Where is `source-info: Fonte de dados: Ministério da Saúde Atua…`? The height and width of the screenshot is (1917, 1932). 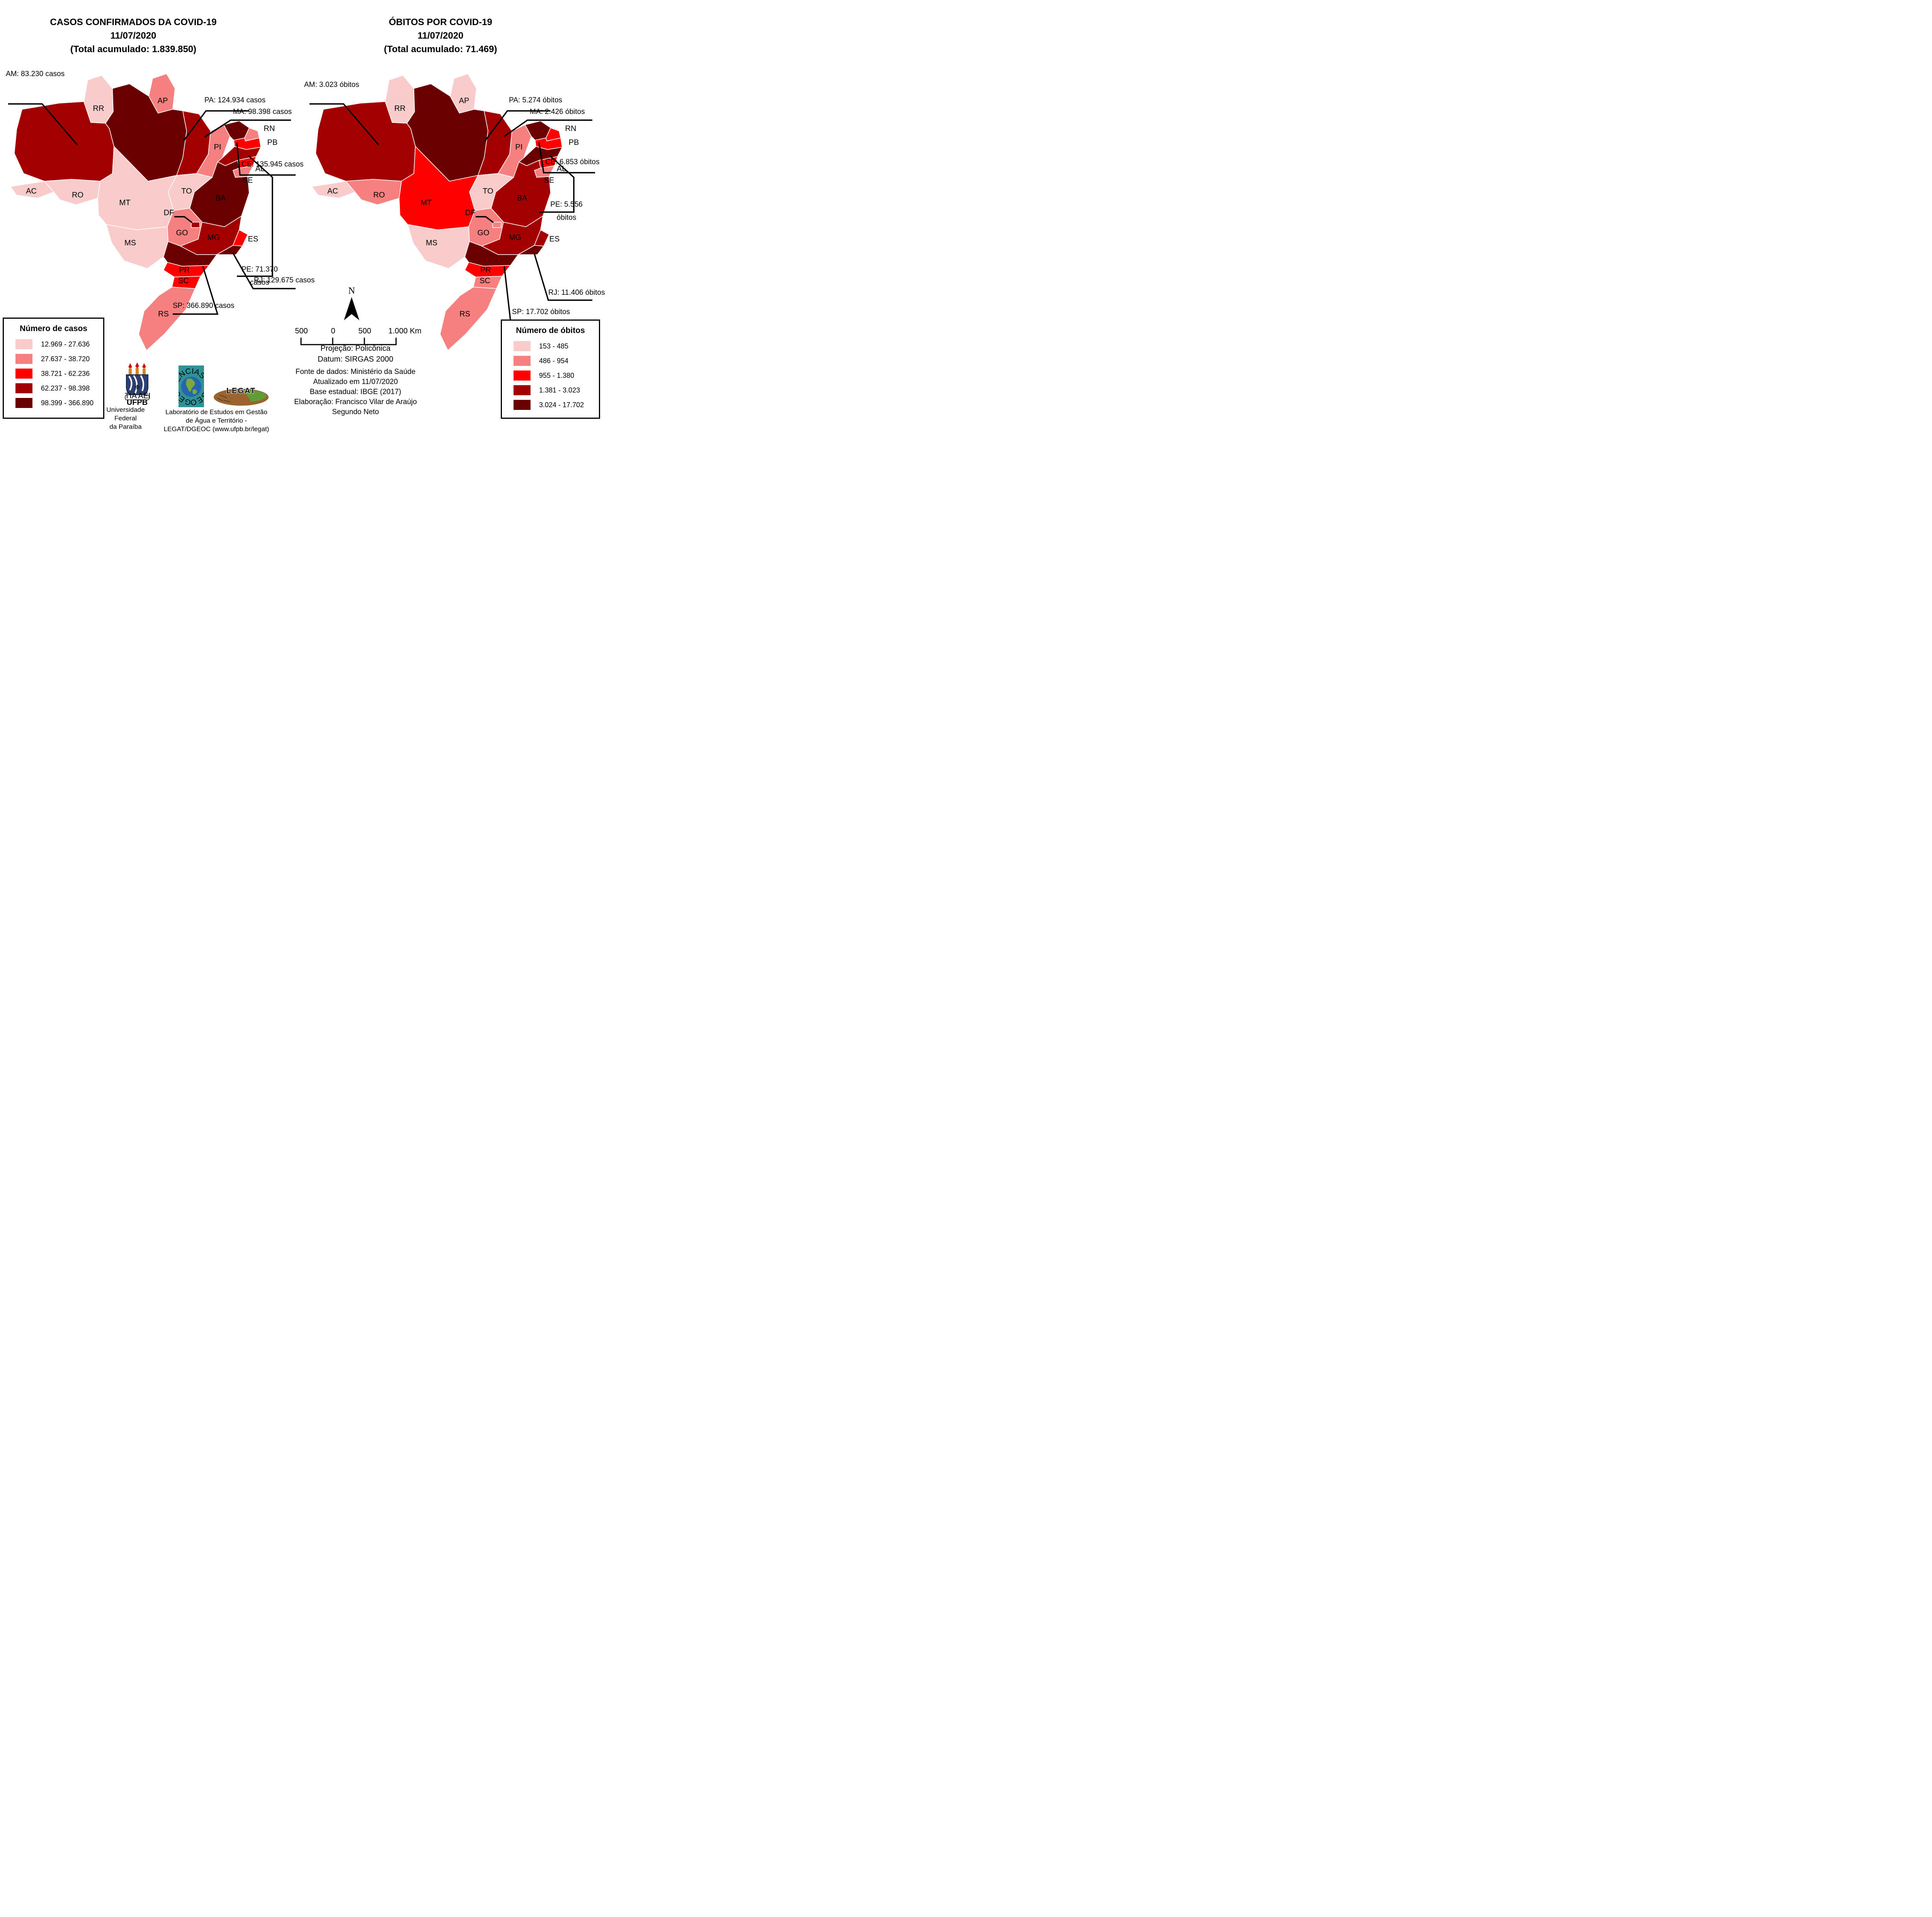
source-info: Fonte de dados: Ministério da Saúde Atua… is located at coordinates (355, 392).